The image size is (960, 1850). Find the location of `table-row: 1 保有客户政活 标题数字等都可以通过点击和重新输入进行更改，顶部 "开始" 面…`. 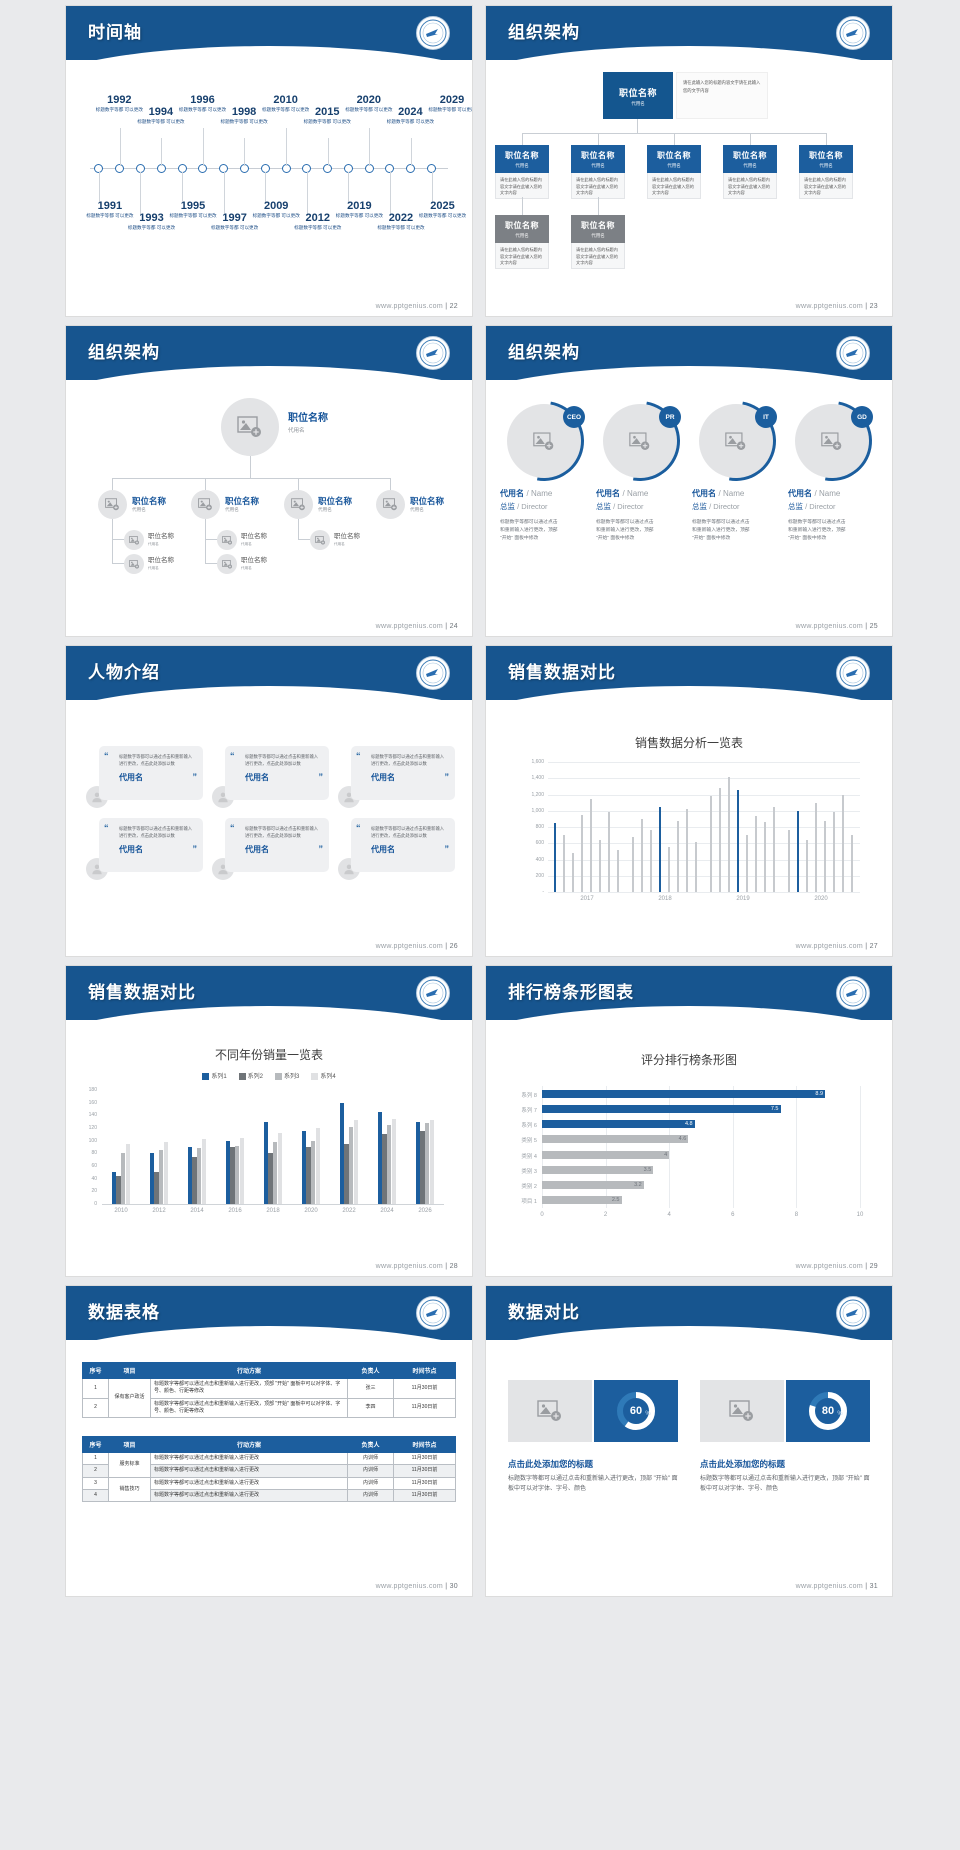

table-row: 1 保有客户政活 标题数字等都可以通过点击和重新输入进行更改，顶部 "开始" 面… is located at coordinates (269, 1398).